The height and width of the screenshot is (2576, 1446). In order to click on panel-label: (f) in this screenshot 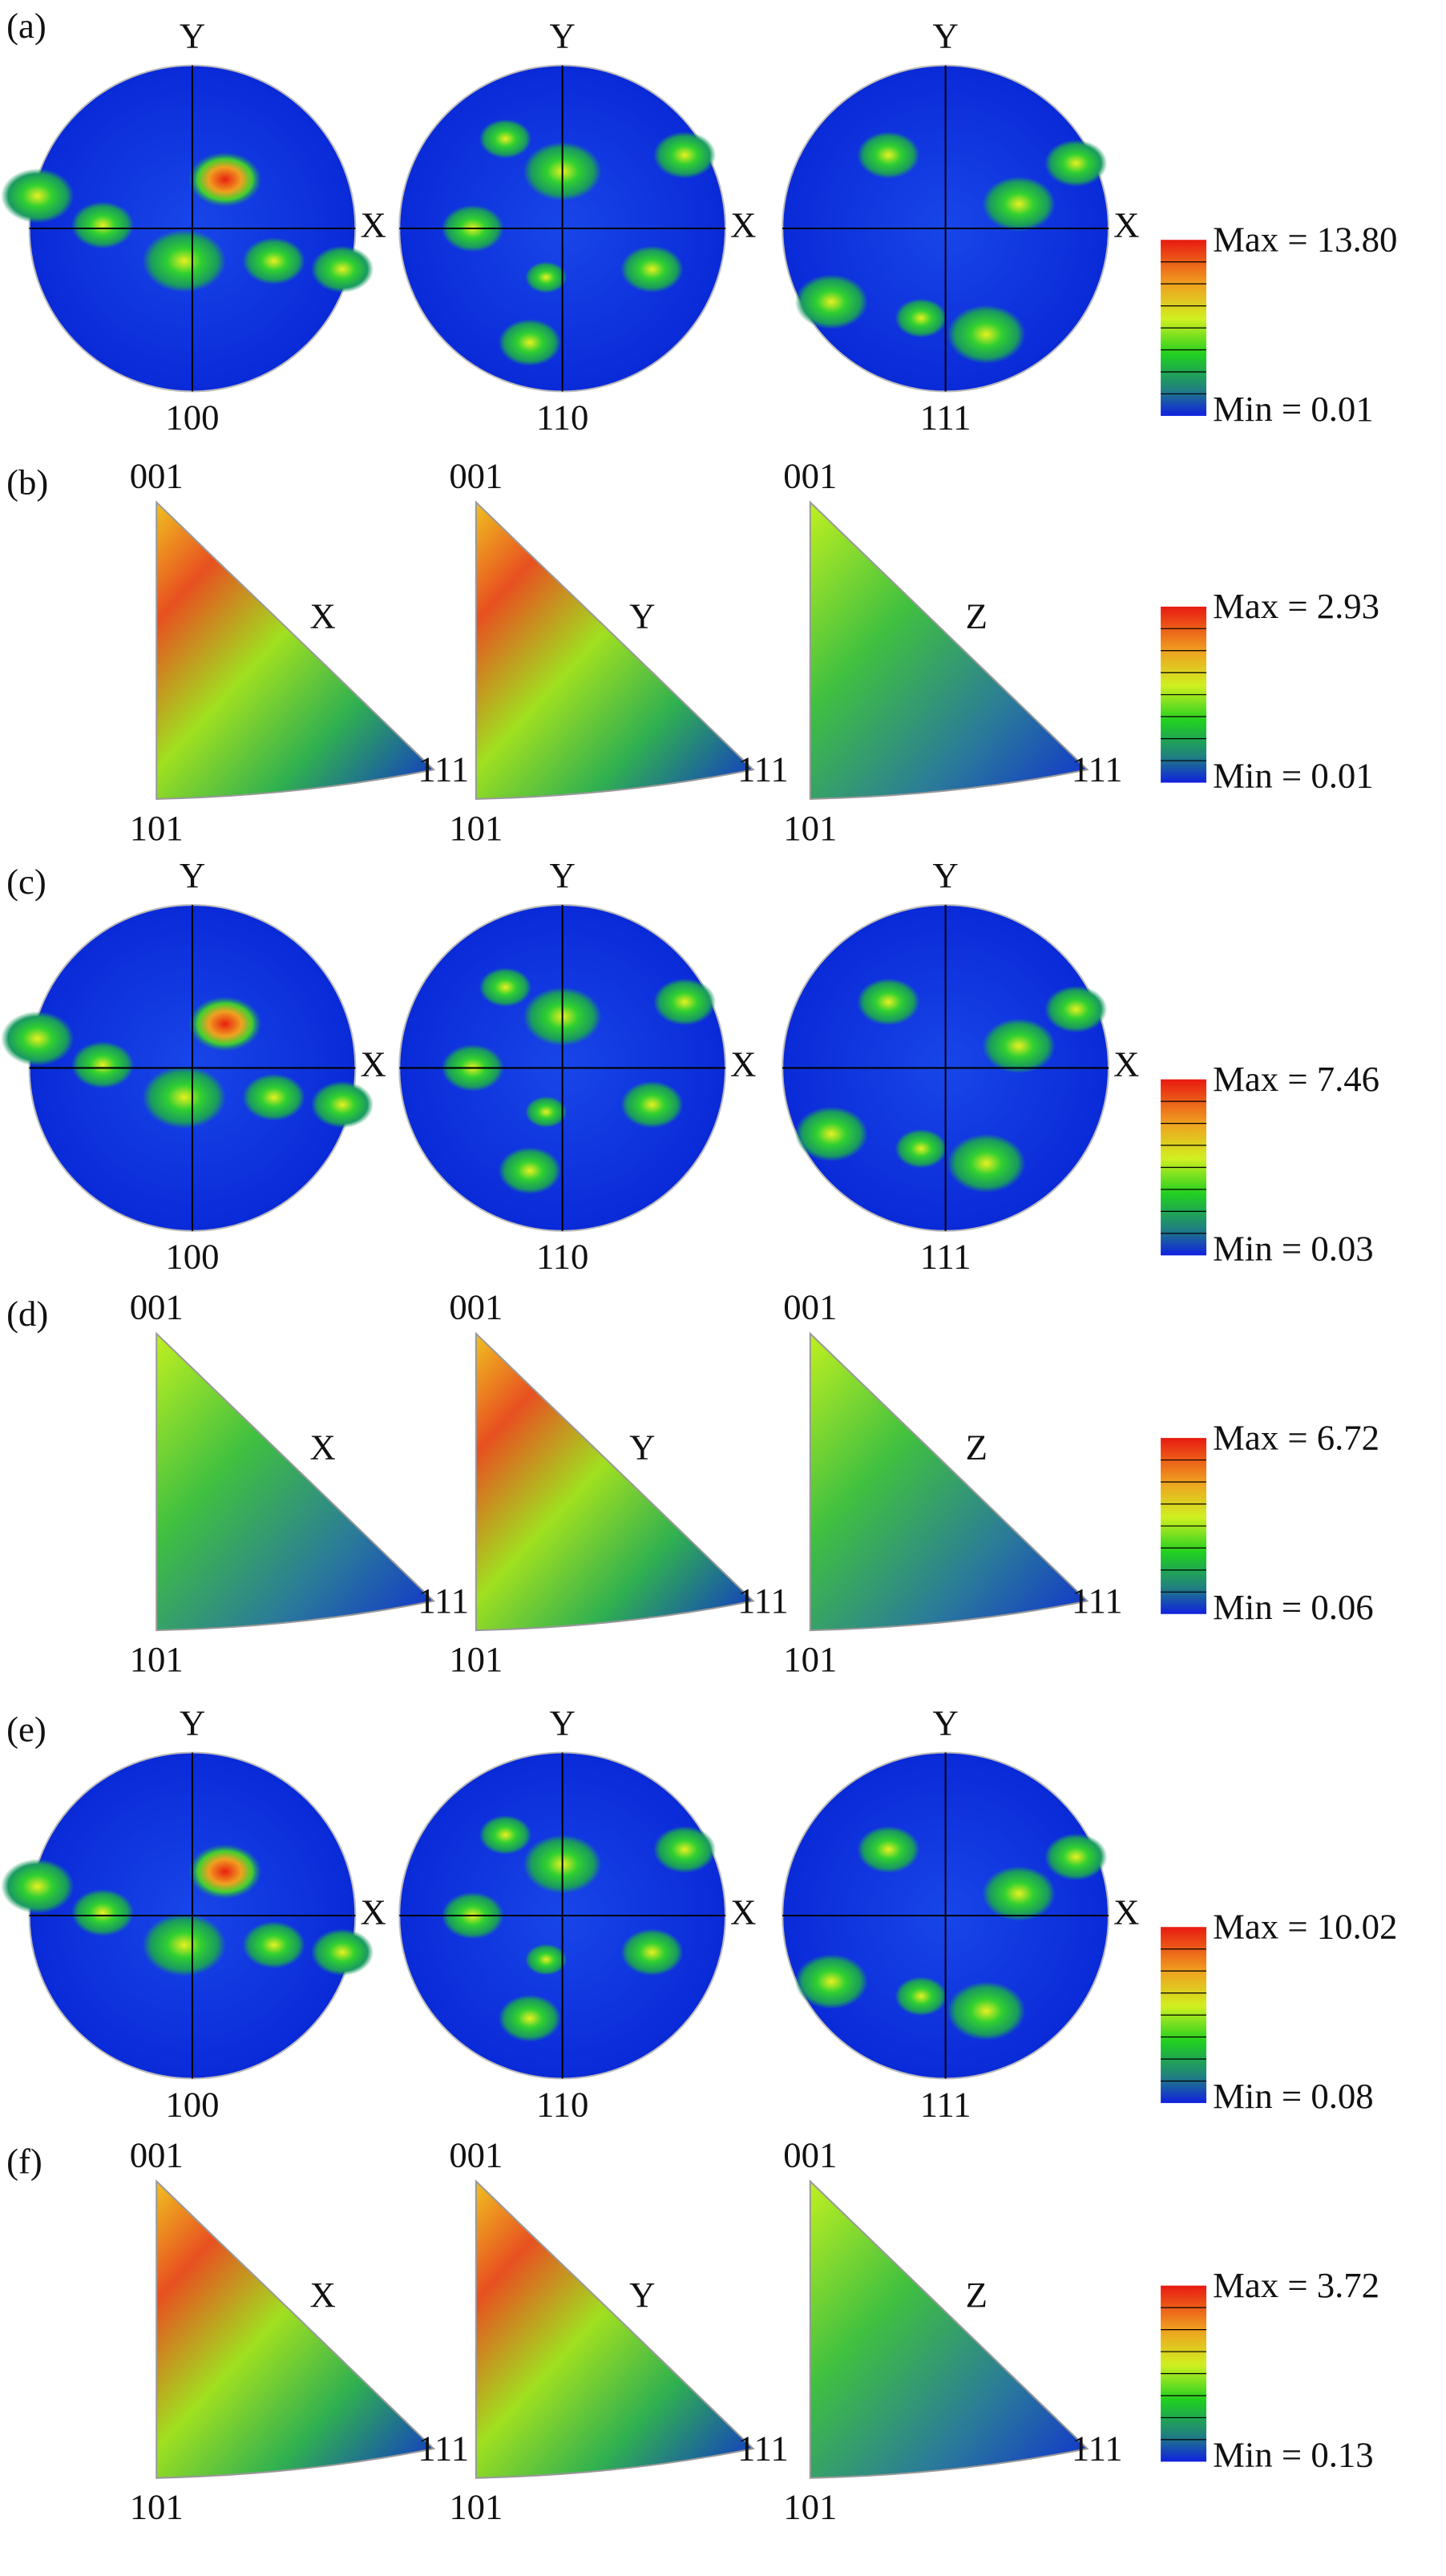, I will do `click(24, 2161)`.